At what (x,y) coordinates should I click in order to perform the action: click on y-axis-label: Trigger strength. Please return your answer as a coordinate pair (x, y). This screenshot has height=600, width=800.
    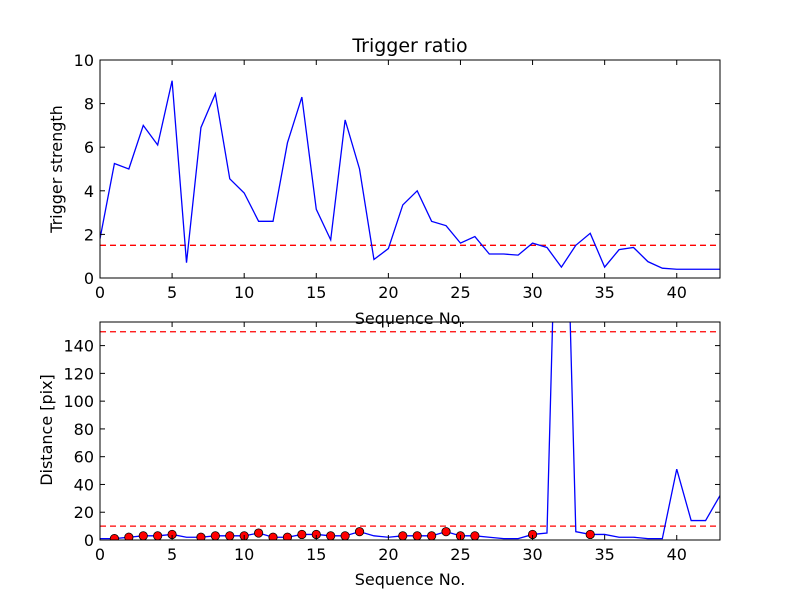
    Looking at the image, I should click on (56, 169).